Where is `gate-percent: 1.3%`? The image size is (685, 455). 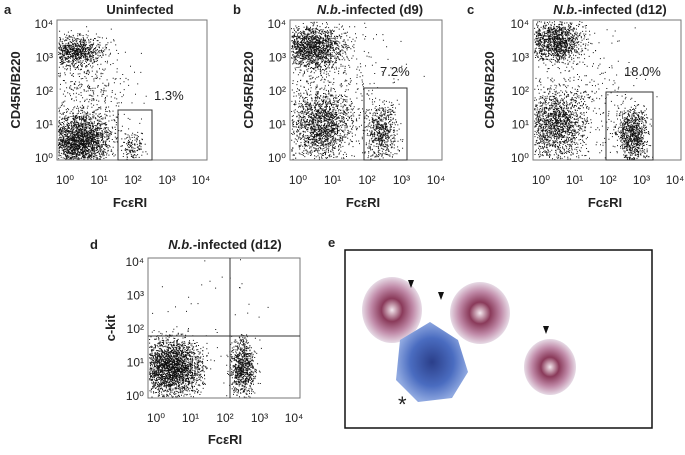 gate-percent: 1.3% is located at coordinates (169, 95).